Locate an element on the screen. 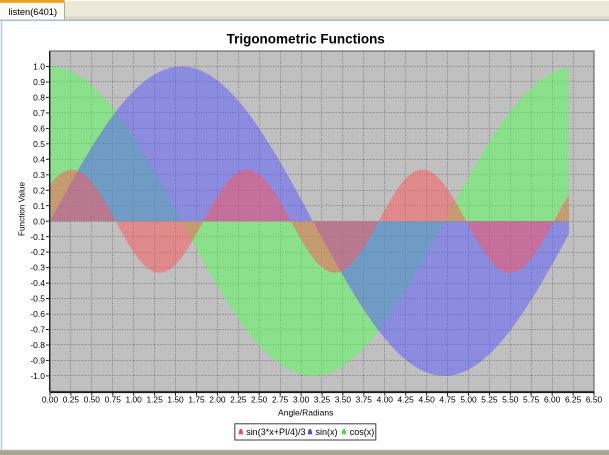 This screenshot has width=609, height=455. svg-text: 1.50 is located at coordinates (175, 399).